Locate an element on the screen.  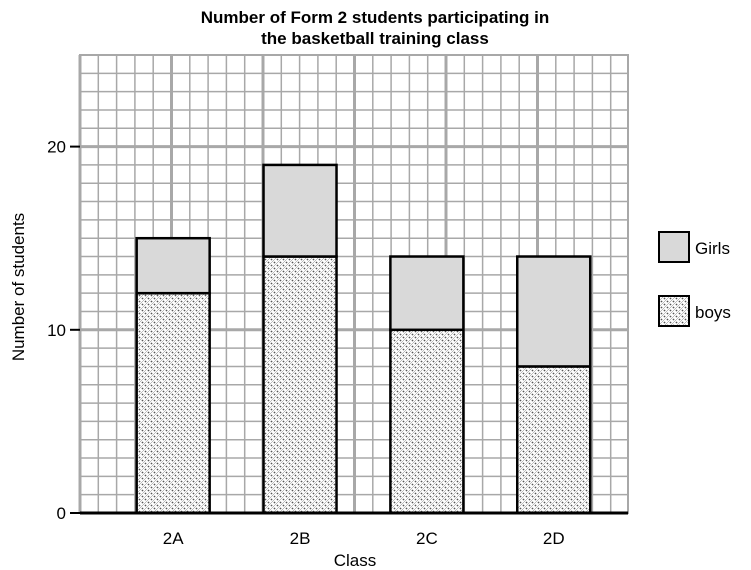
x-axis-title: Class is located at coordinates (355, 560).